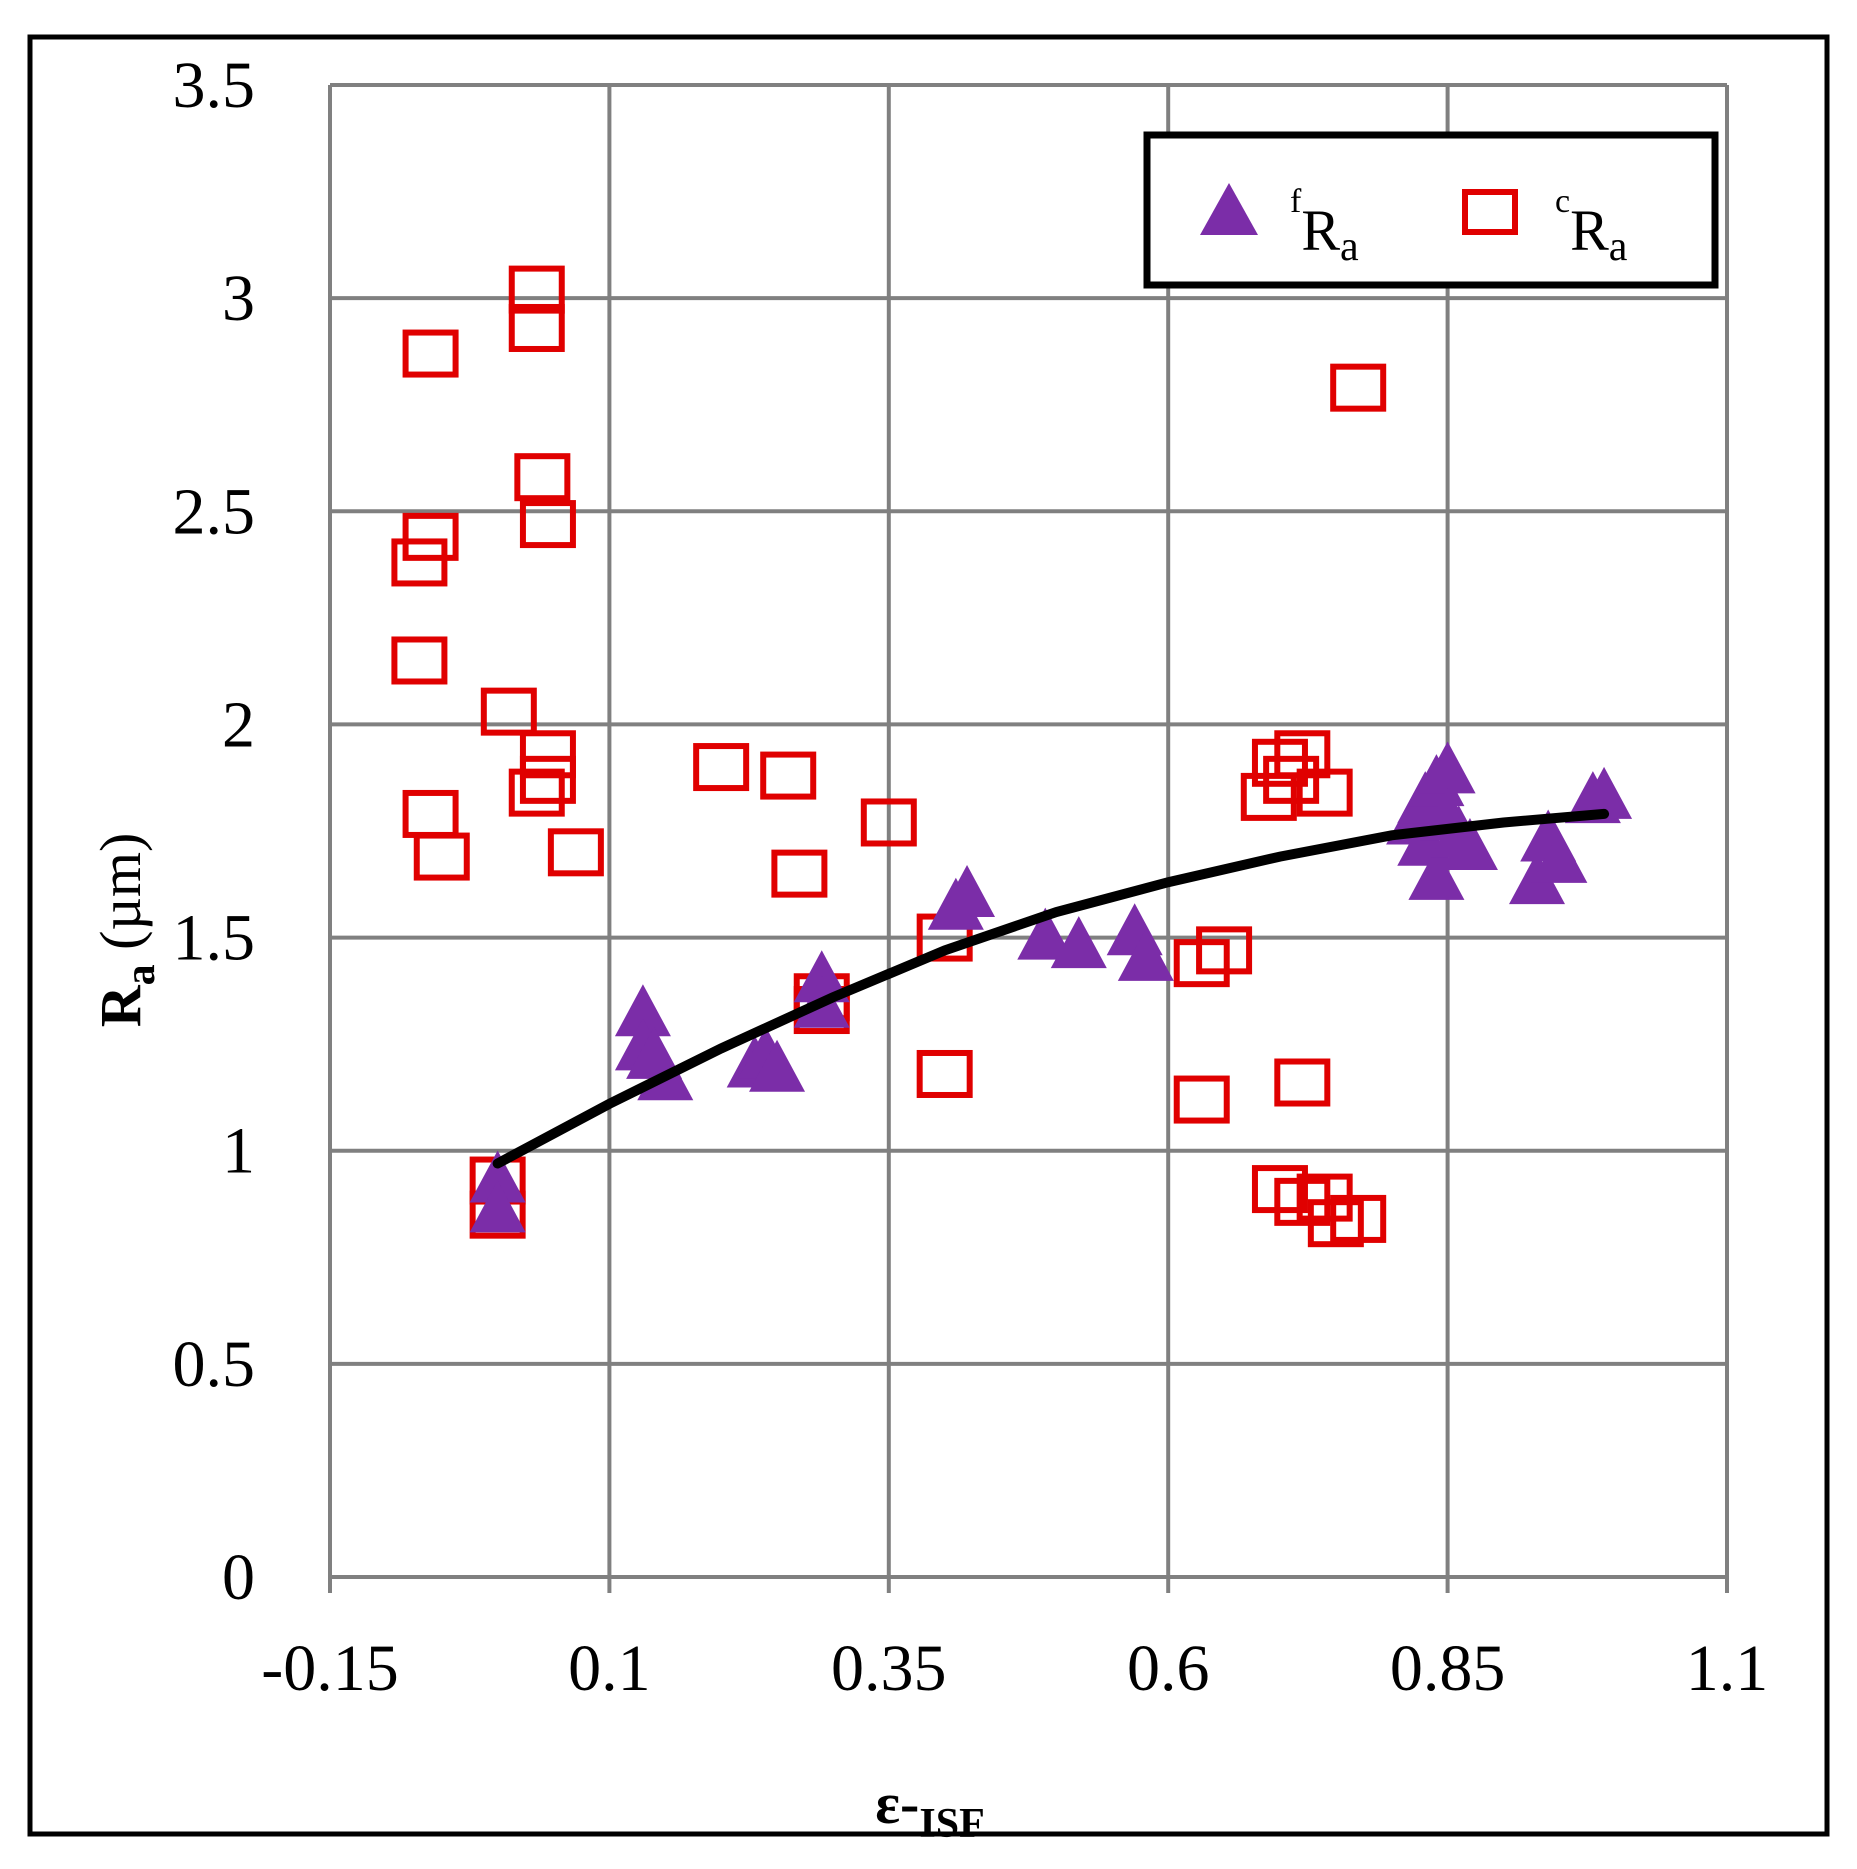 The width and height of the screenshot is (1857, 1869). I want to click on legend-label-cRa-main: R, so click(1589, 230).